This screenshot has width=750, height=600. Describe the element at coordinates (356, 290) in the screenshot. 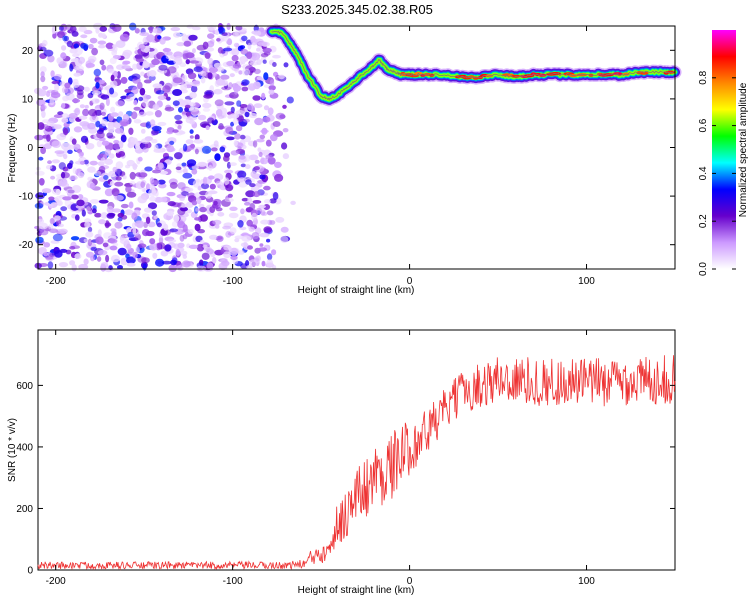

I see `spectrogram-x-label: Height of straight line (km)` at that location.